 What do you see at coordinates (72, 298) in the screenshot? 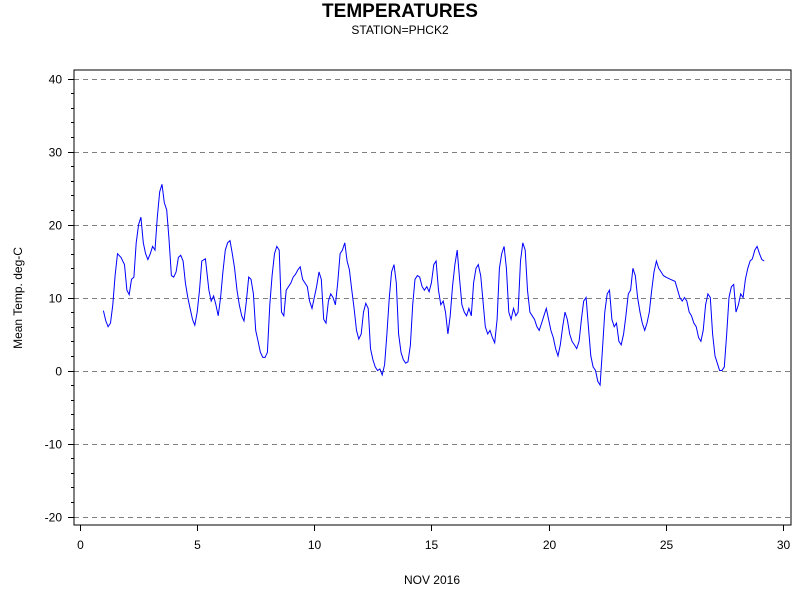
I see `minor-ticks` at bounding box center [72, 298].